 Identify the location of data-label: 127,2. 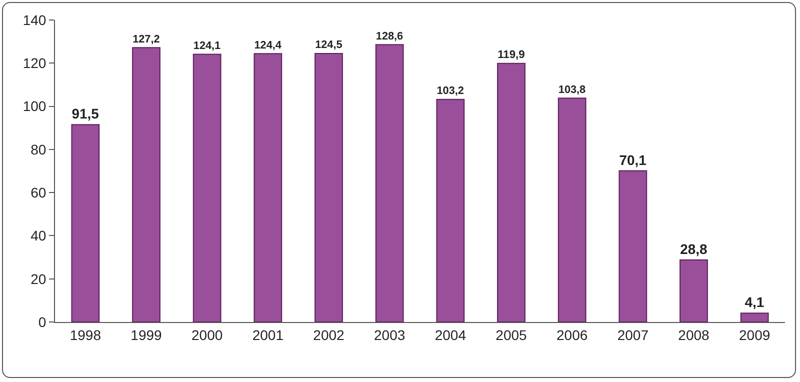
(146, 39).